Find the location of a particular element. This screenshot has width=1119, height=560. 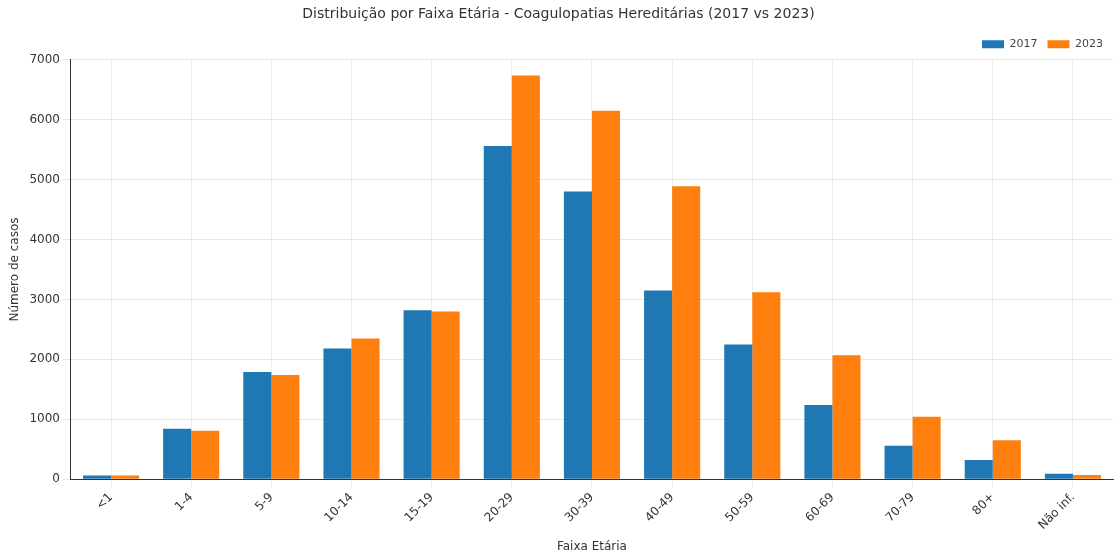

x-tick-label: 5-9 is located at coordinates (263, 501).